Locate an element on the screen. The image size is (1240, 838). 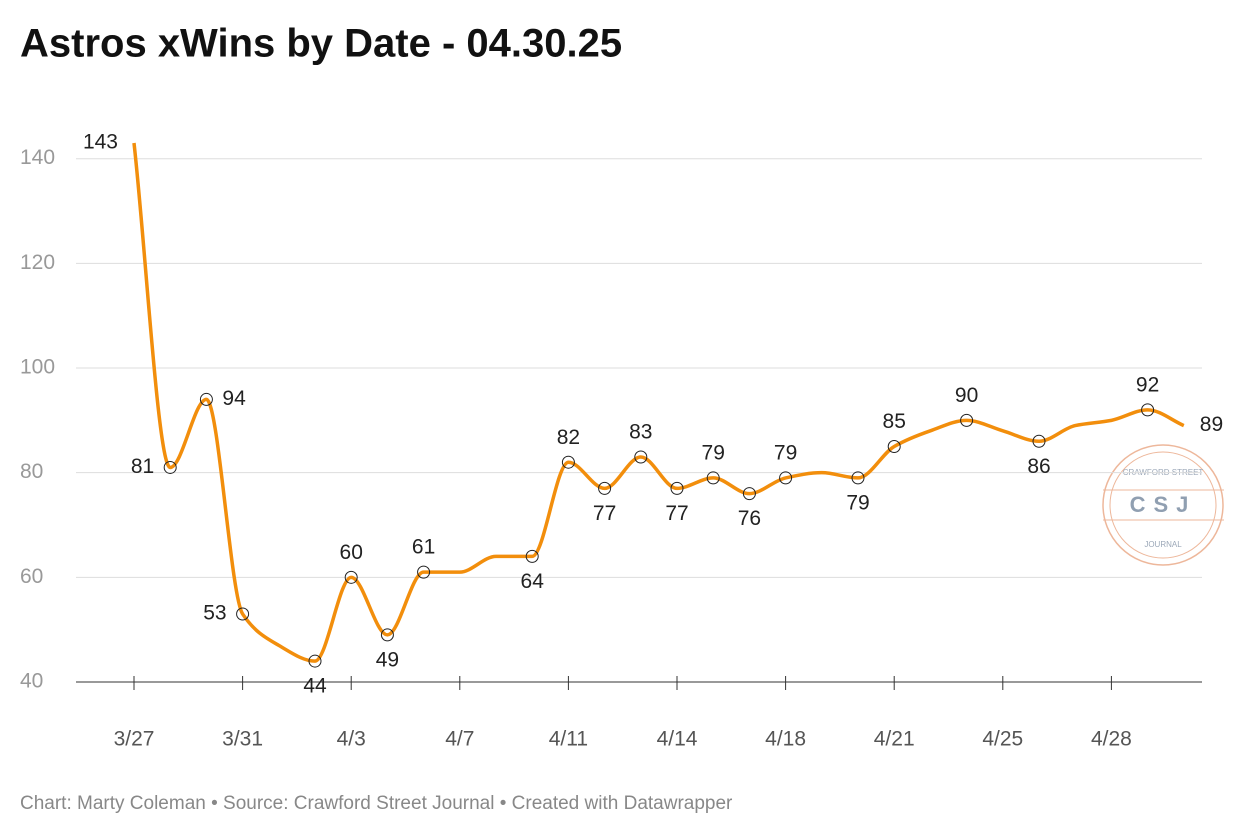
y-tick-label: 100 is located at coordinates (37, 367).